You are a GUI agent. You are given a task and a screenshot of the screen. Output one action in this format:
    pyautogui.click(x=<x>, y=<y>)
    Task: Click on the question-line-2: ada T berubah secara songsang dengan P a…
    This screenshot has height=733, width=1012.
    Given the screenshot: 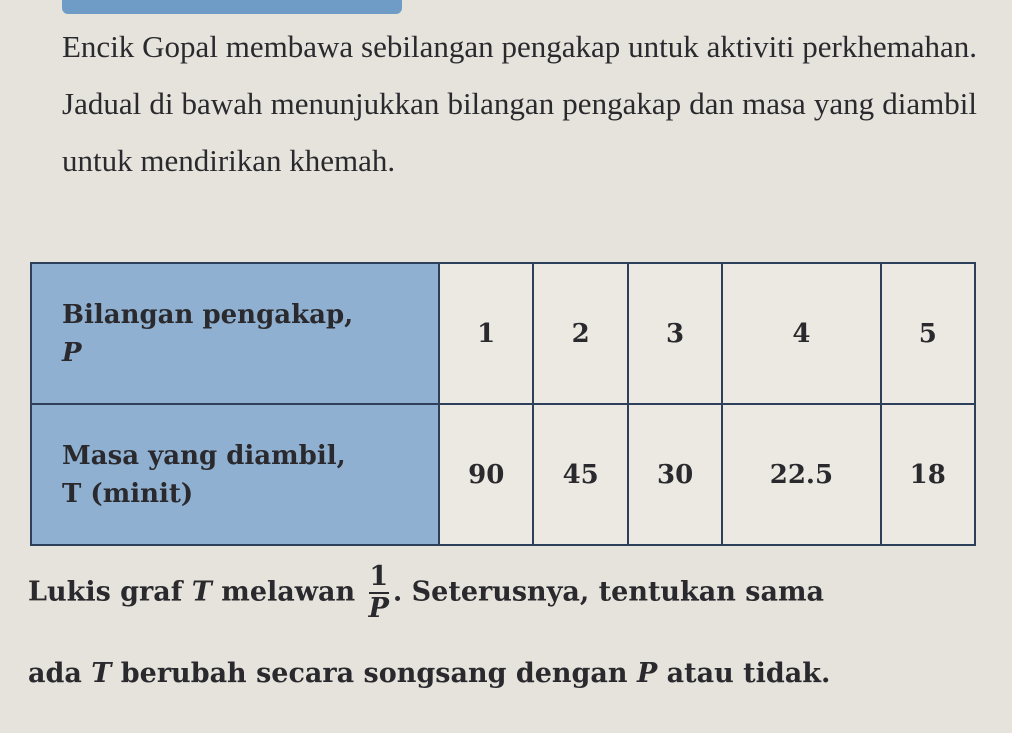 What is the action you would take?
    pyautogui.click(x=429, y=673)
    